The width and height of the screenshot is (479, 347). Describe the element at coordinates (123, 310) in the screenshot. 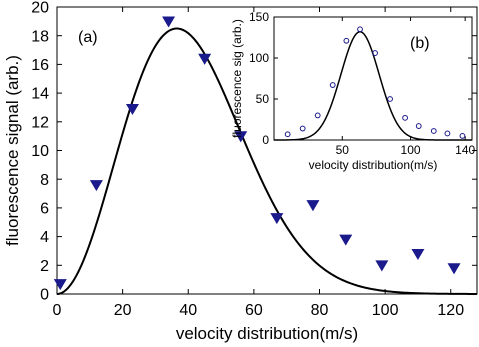

I see `x-tick-label: 20` at that location.